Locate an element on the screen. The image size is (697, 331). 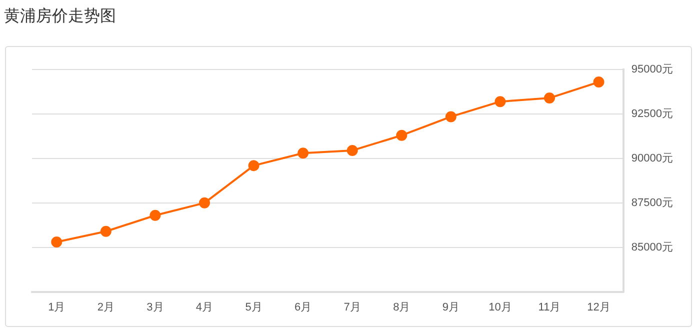
x-tick-label: 4月 is located at coordinates (205, 307).